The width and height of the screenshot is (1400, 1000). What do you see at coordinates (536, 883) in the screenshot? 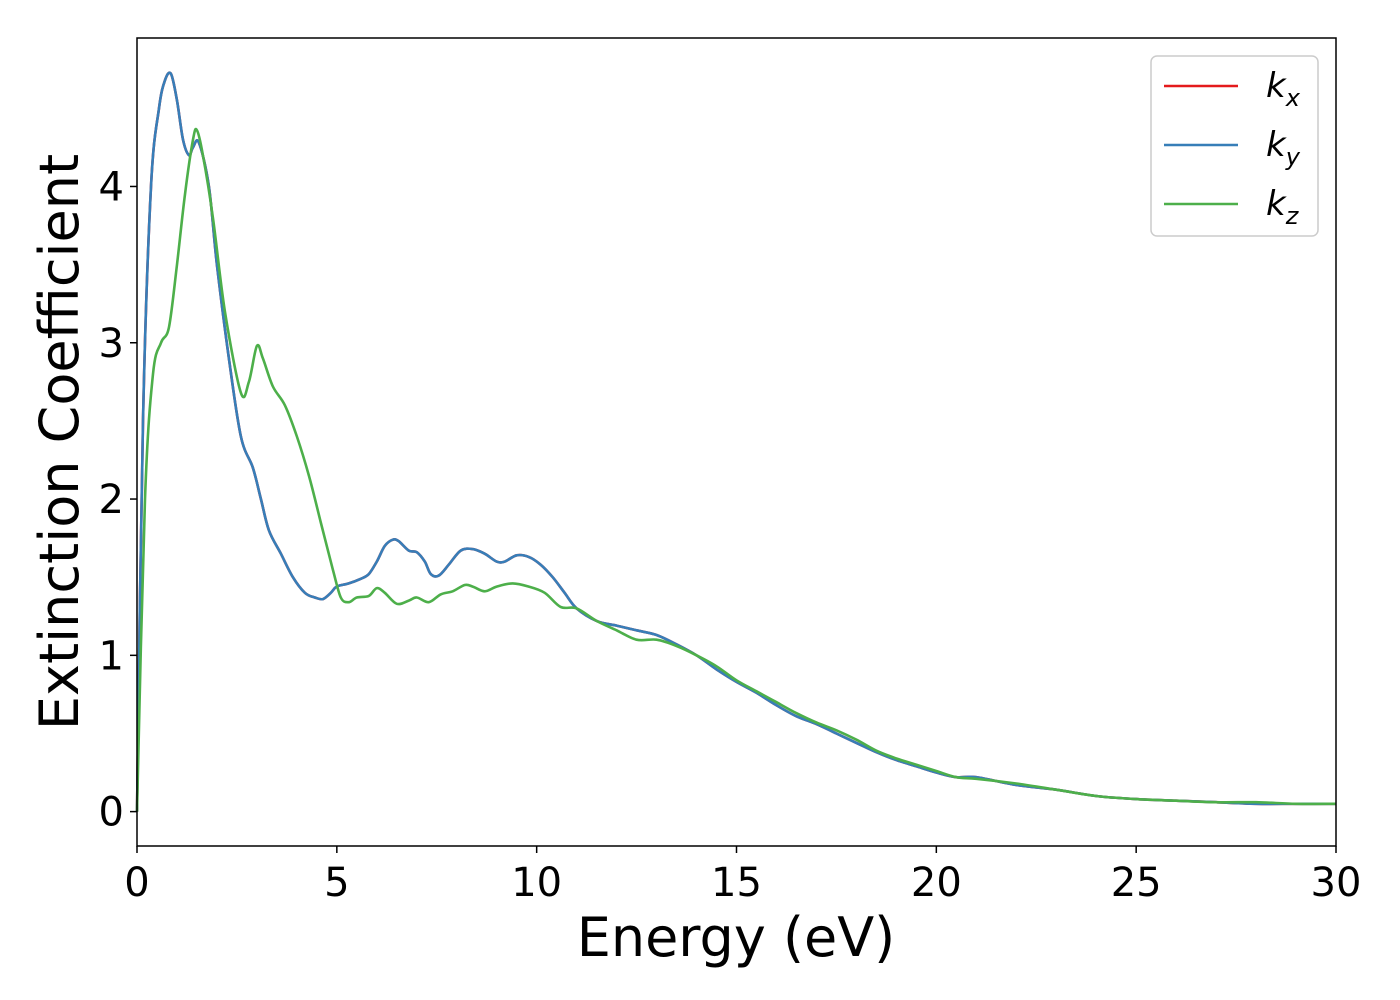
I see `x-tick-label: 10` at bounding box center [536, 883].